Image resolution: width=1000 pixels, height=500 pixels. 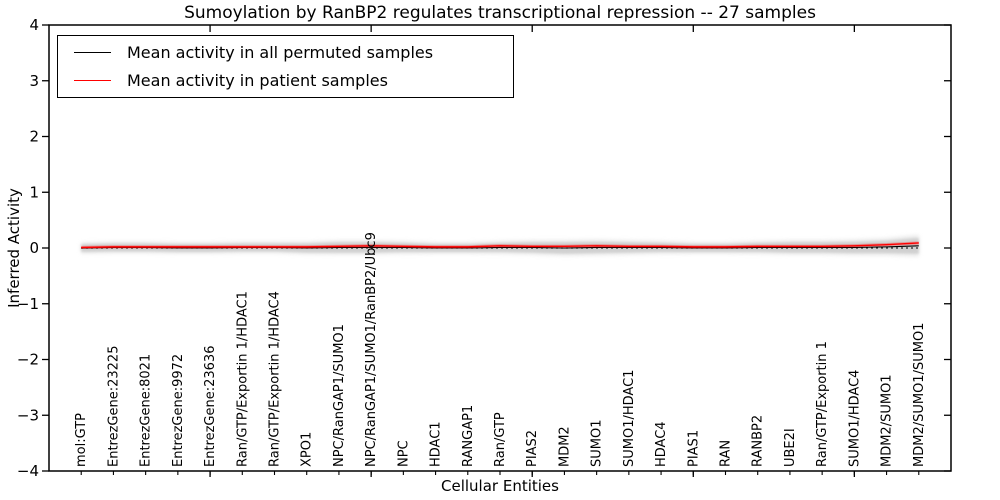 I want to click on x-tick-label: NPC, so click(x=403, y=453).